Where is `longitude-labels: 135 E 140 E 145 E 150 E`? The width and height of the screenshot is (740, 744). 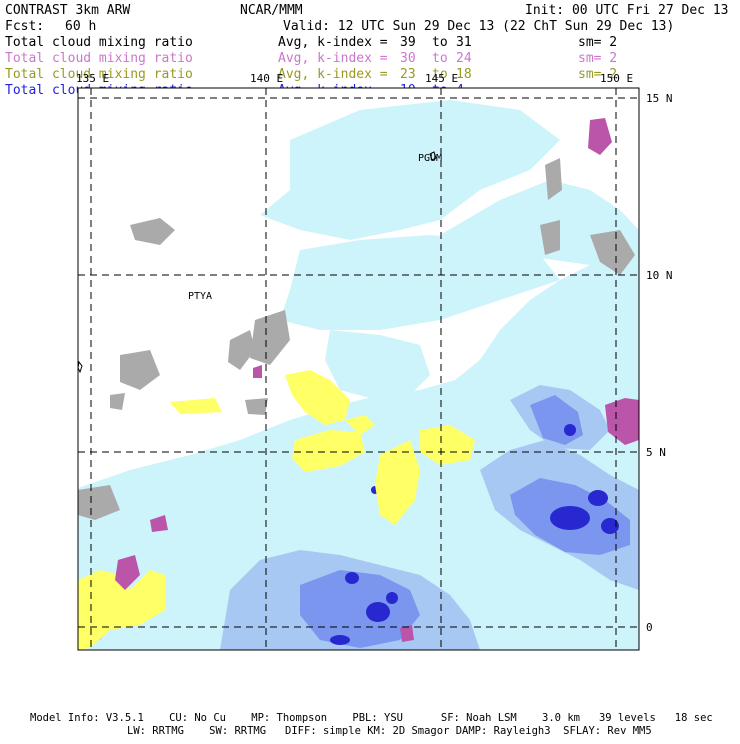
longitude-labels: 135 E 140 E 145 E 150 E is located at coordinates (354, 78).